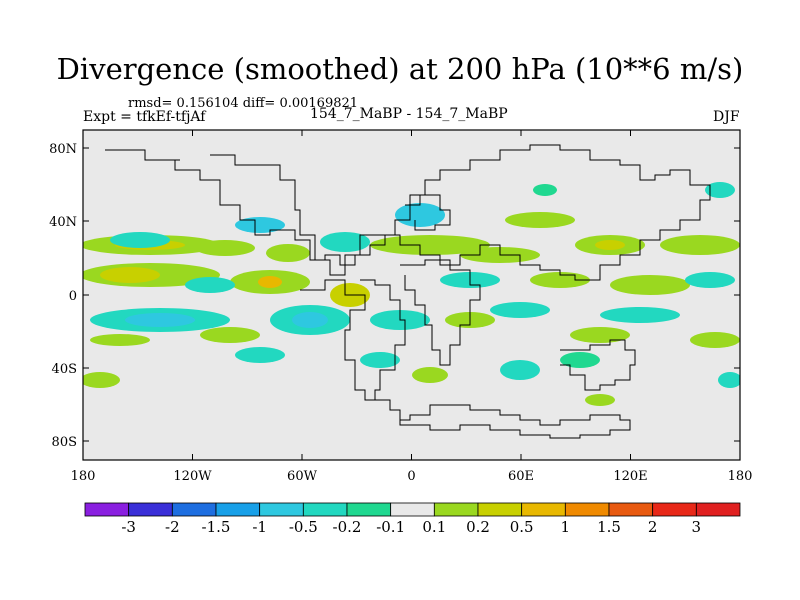  Describe the element at coordinates (609, 527) in the screenshot. I see `colorbar-label: 1.5` at that location.